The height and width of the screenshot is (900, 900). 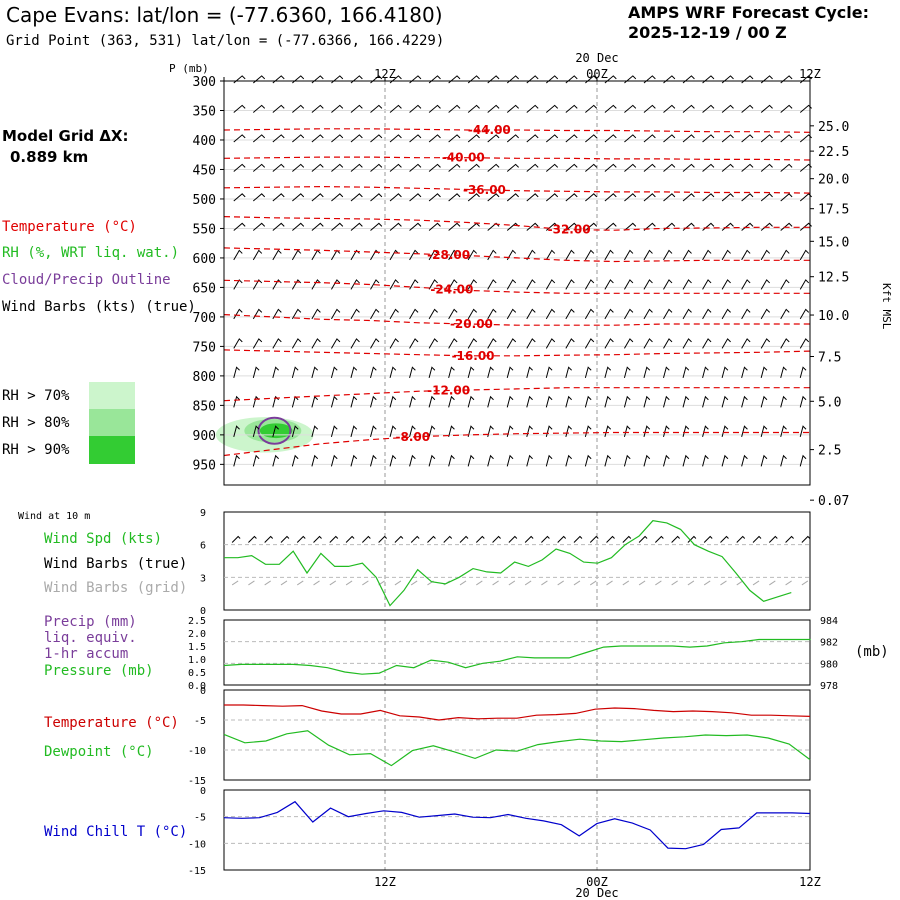 I want to click on y-tick-label: 6, so click(x=203, y=546).